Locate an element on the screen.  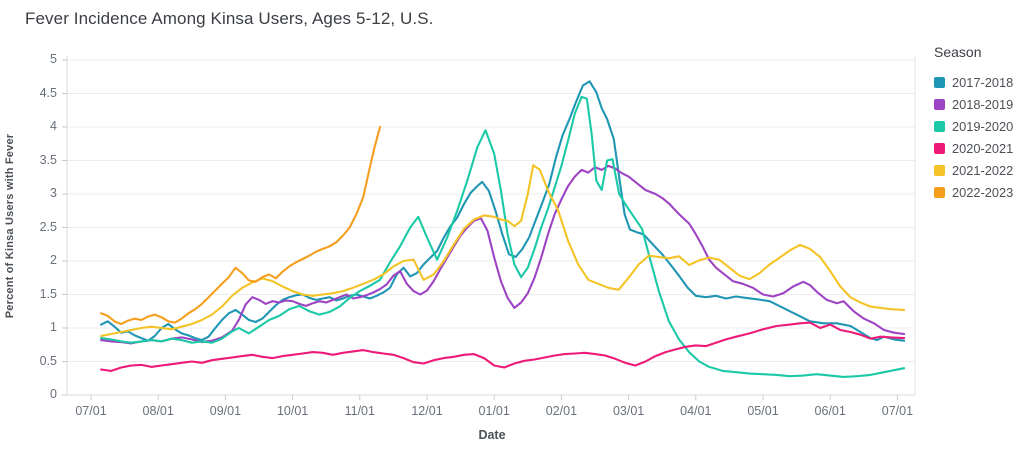
y-tick-label: 0 is located at coordinates (53, 394).